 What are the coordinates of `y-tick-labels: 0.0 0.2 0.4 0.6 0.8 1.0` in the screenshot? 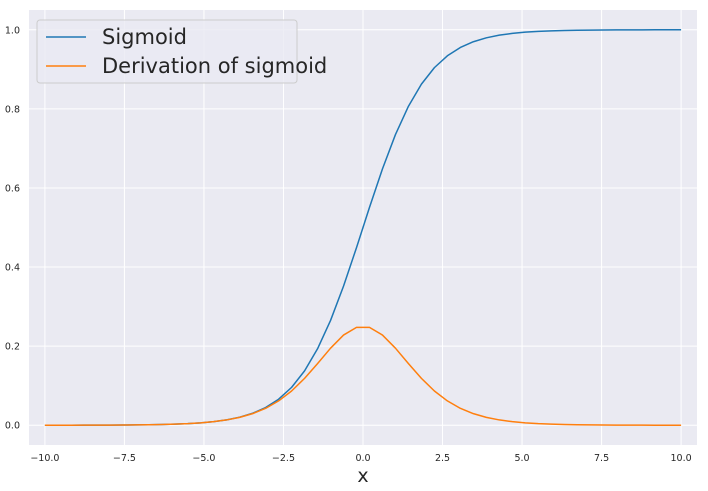 It's located at (12, 228).